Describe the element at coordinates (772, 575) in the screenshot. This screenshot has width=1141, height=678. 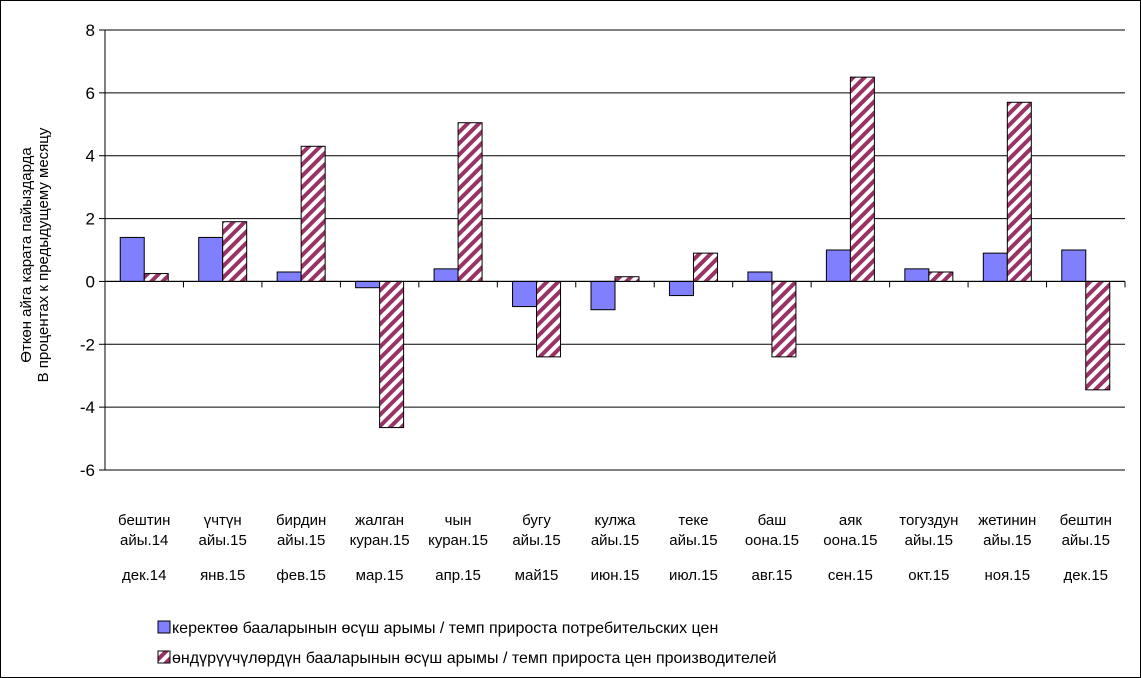
I see `category-label-ru: авг.15` at that location.